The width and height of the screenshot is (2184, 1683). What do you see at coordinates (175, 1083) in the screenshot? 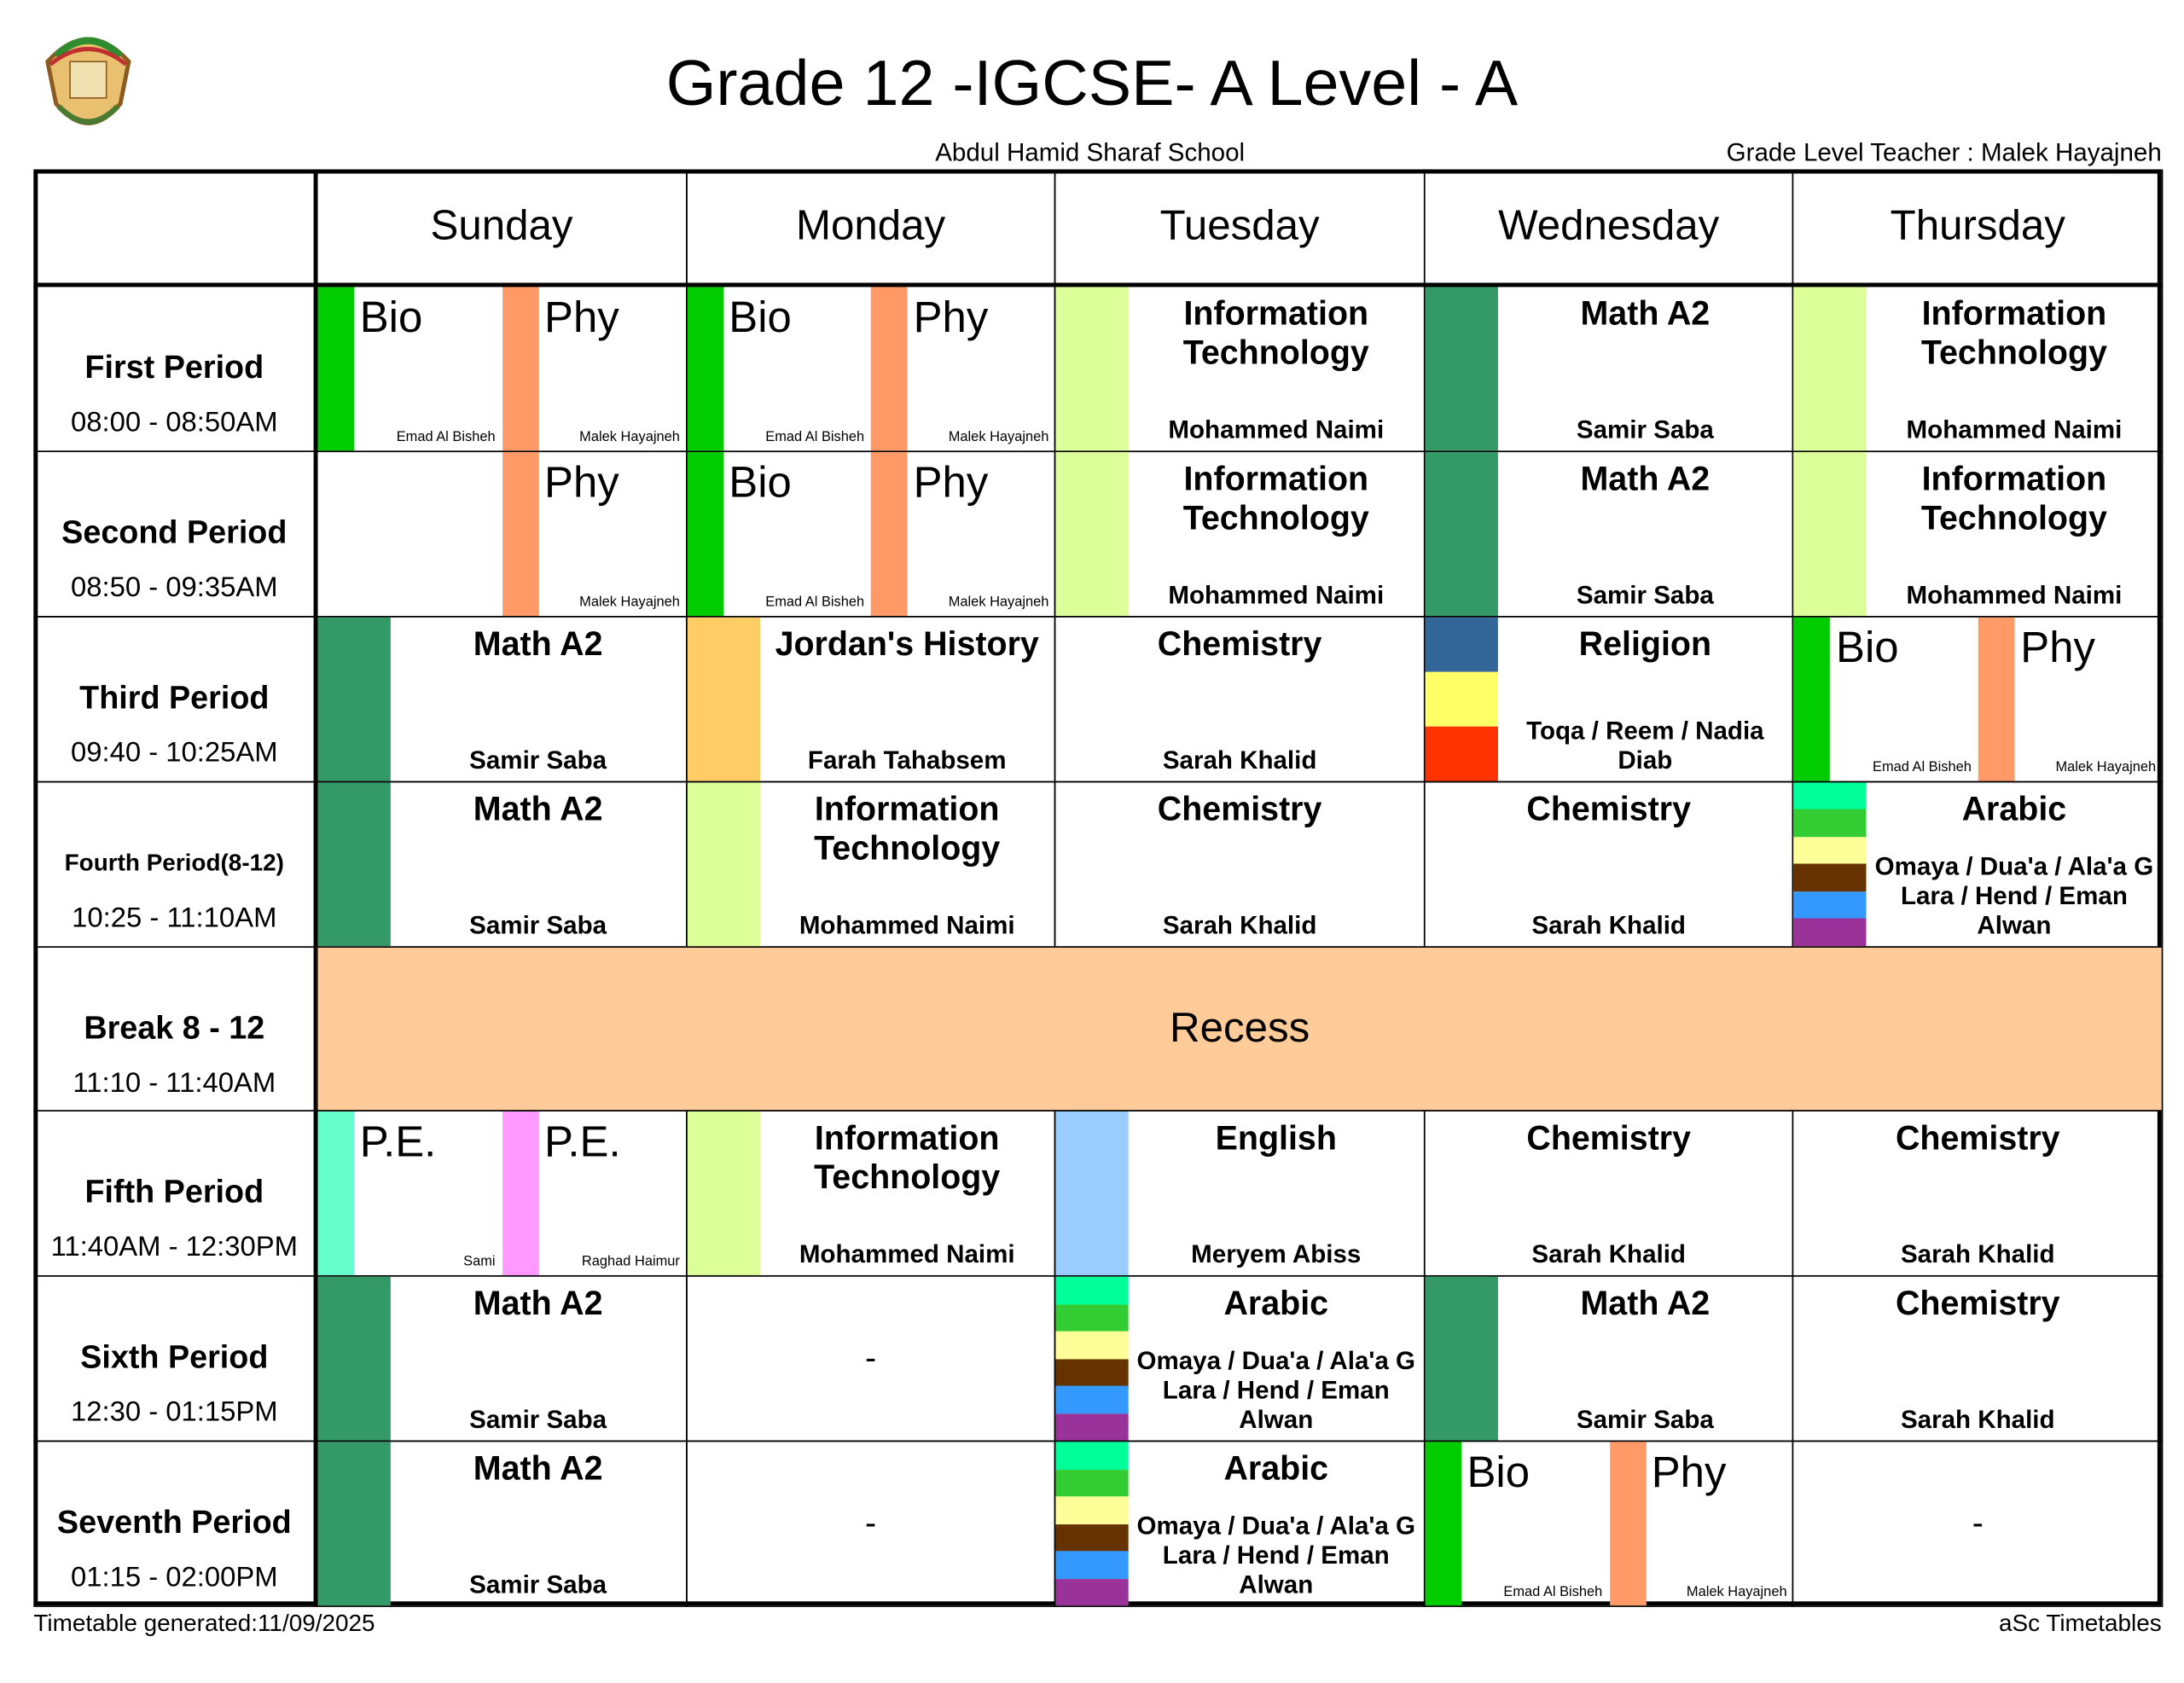
I see `period-time: 11:10 - 11:40AM` at bounding box center [175, 1083].